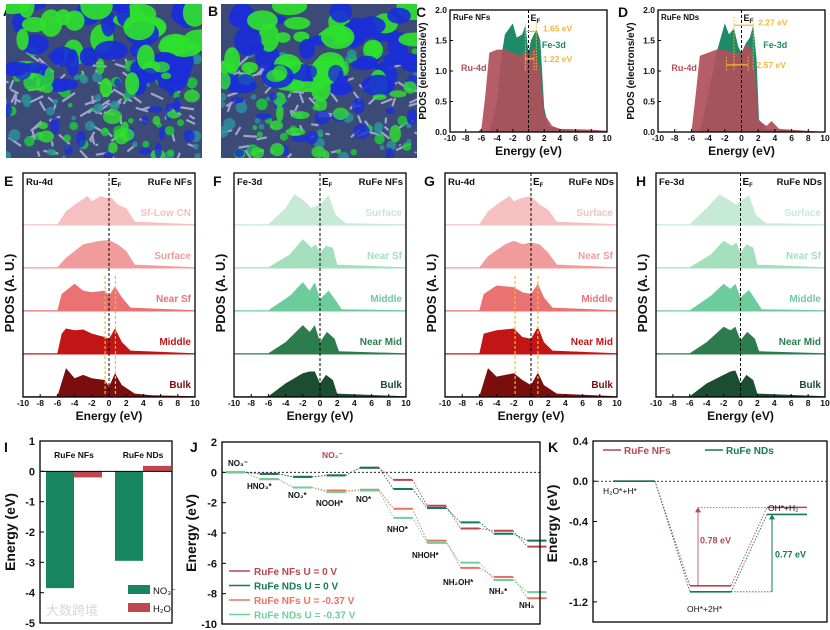 This screenshot has width=830, height=630. I want to click on watermark-logo: 大数跨境, so click(72, 610).